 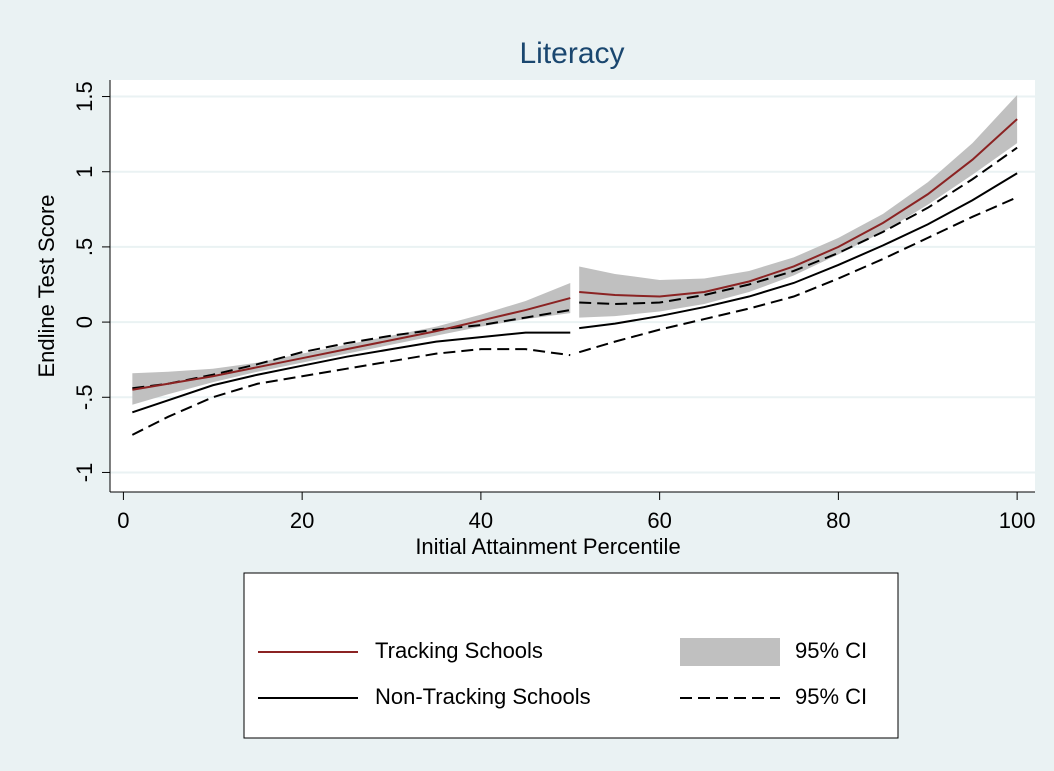 I want to click on legend-label: Tracking Schools, so click(x=459, y=650).